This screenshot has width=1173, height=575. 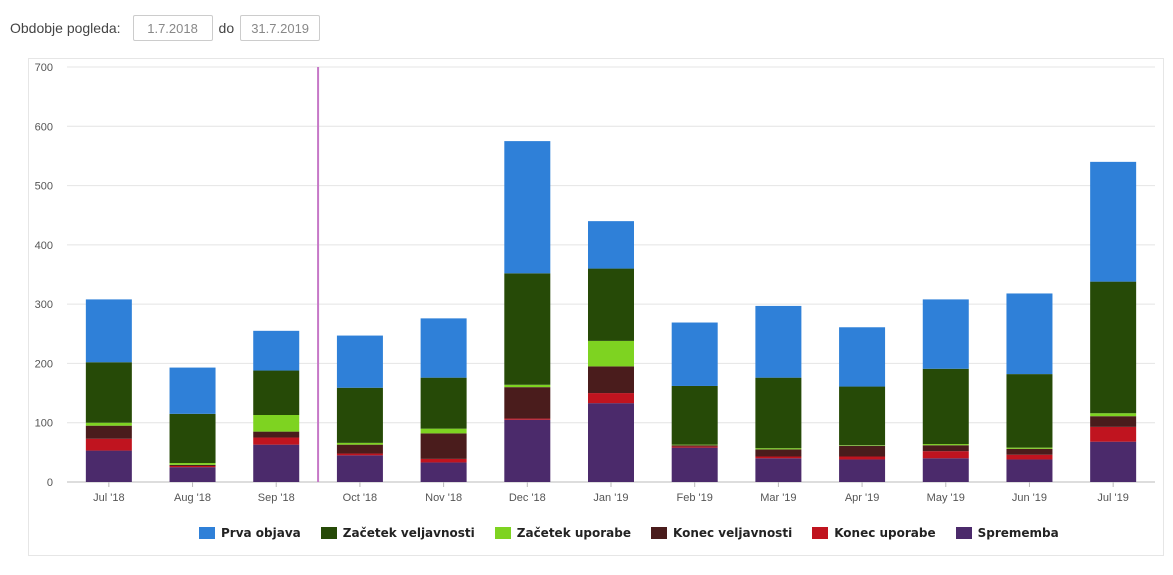 I want to click on y-tick-label: 600, so click(x=44, y=127).